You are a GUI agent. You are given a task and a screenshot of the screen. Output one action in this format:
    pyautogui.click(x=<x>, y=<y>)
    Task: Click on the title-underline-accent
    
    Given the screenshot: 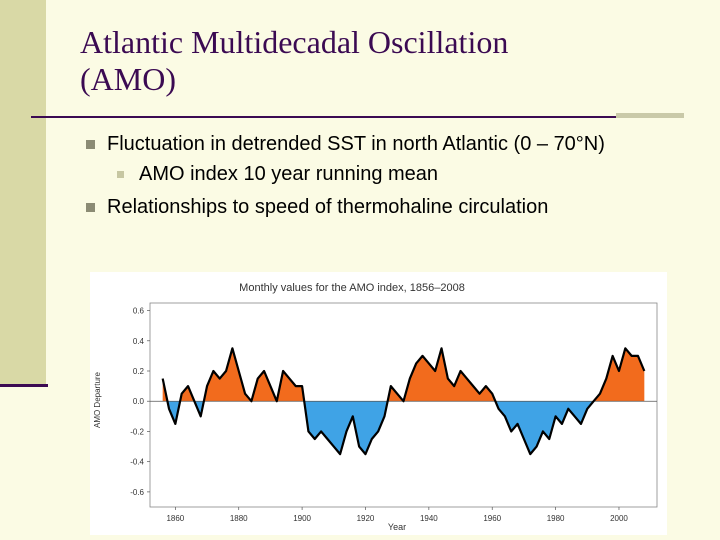 What is the action you would take?
    pyautogui.click(x=650, y=115)
    